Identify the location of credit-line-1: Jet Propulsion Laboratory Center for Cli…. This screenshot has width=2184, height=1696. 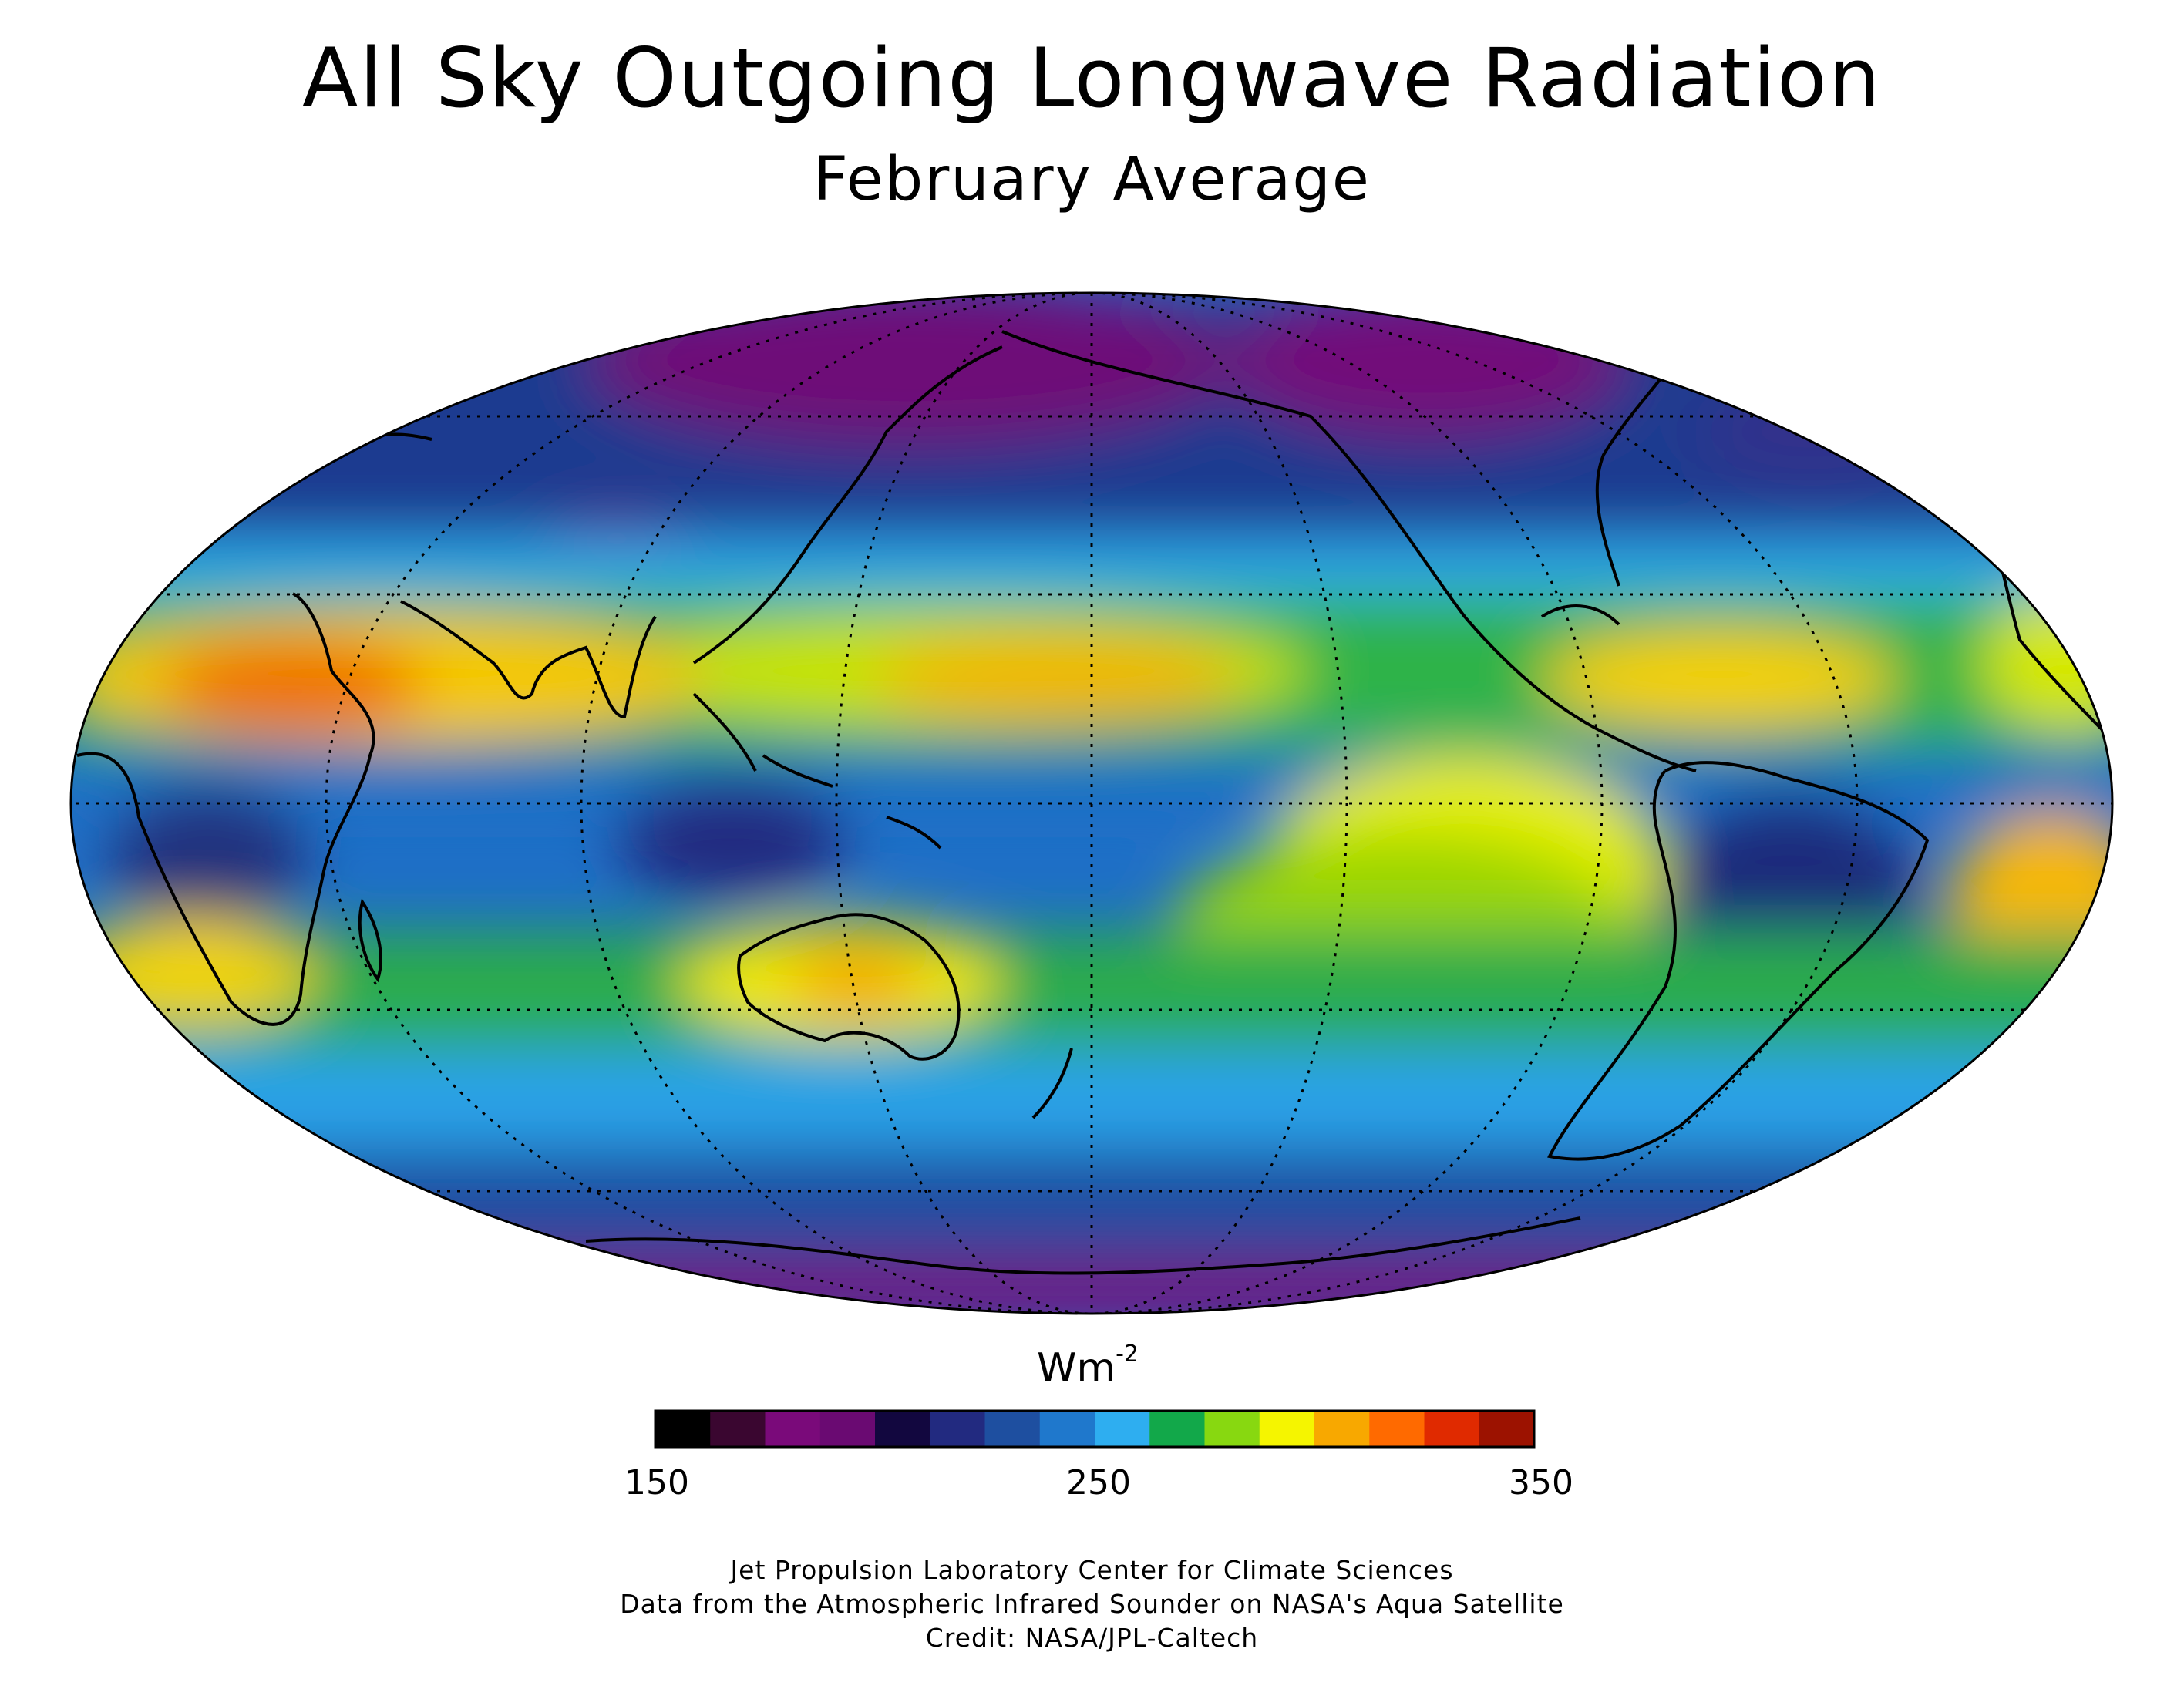
(1092, 1570).